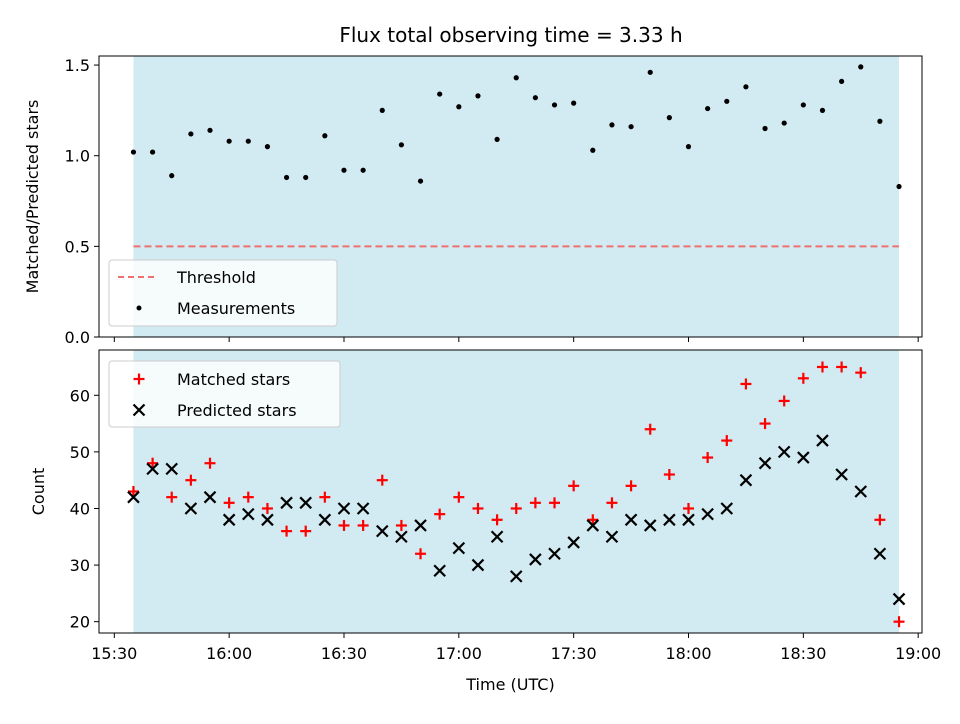  I want to click on x-tick-label: 18:30, so click(803, 653).